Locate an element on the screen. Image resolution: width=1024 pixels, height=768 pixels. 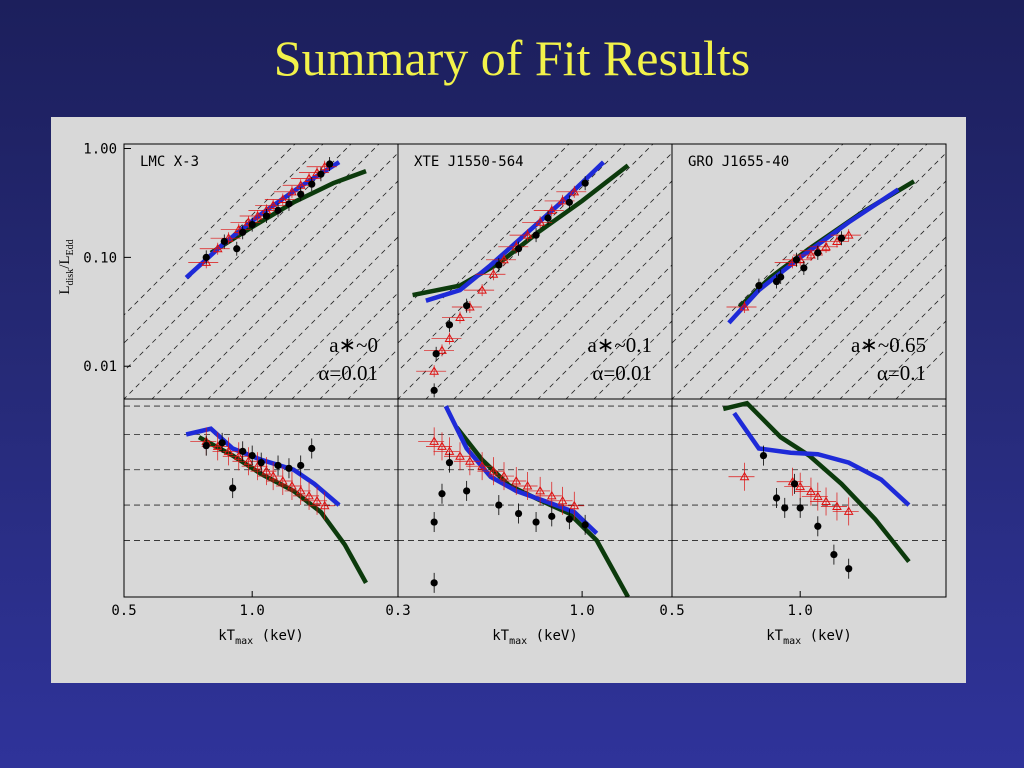
spin-annotation: a∗~0.1 is located at coordinates (619, 345).